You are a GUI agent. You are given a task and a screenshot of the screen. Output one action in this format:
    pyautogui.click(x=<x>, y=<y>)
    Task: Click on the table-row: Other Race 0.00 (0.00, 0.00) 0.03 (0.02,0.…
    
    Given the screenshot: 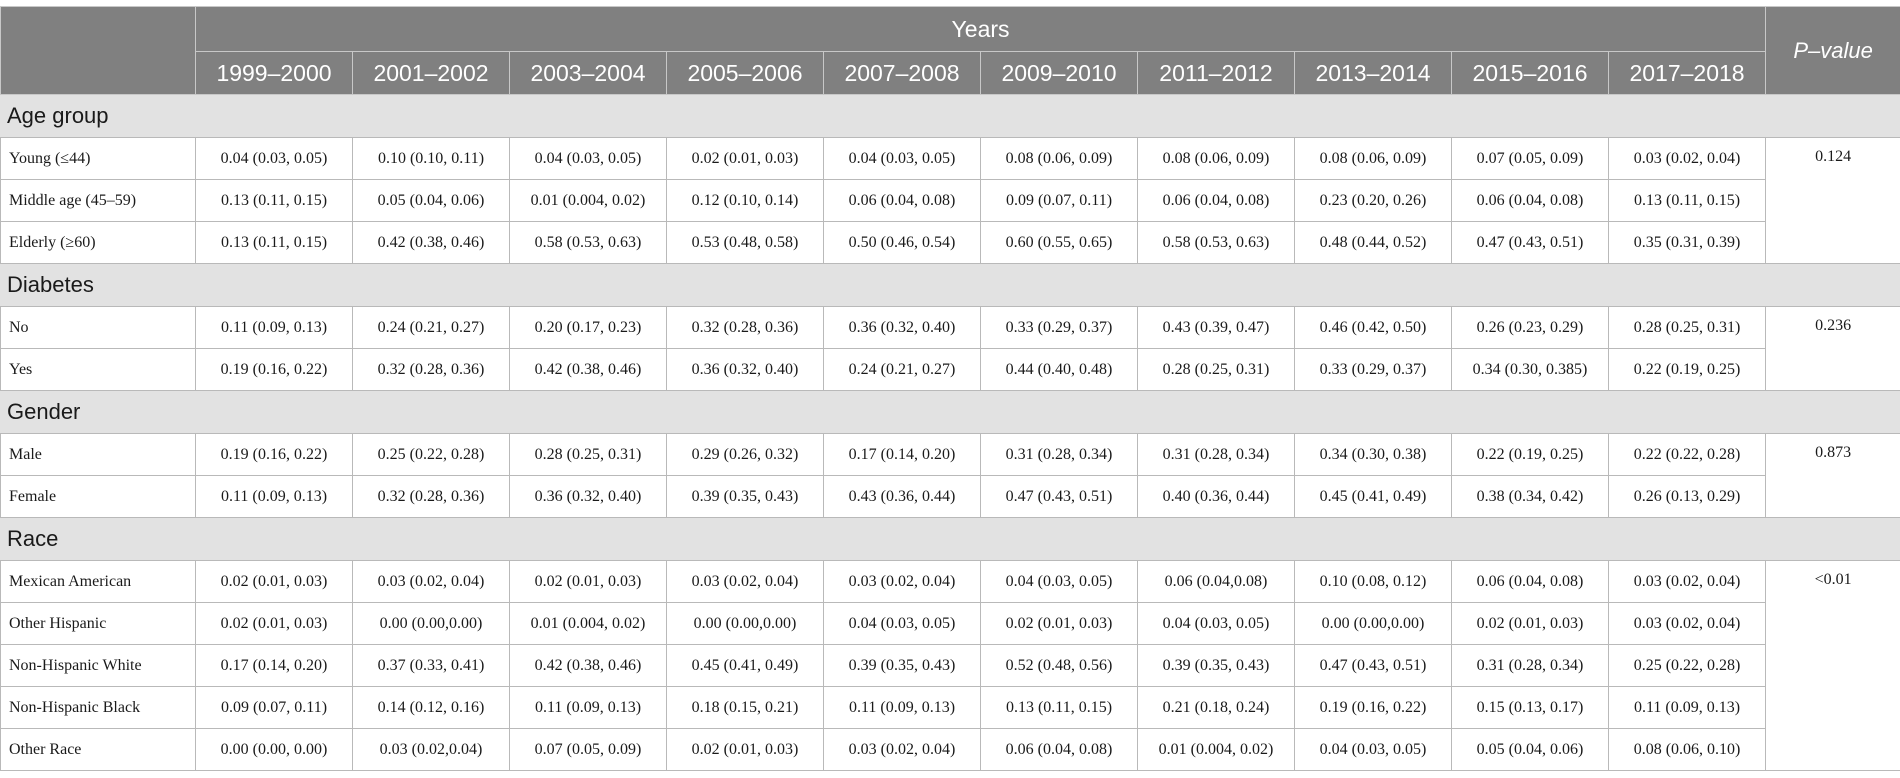 What is the action you would take?
    pyautogui.click(x=950, y=749)
    